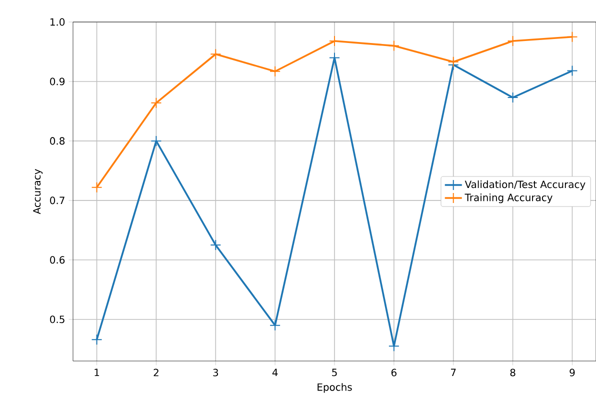 This screenshot has width=596, height=411. I want to click on x-tick-label: 8, so click(513, 372).